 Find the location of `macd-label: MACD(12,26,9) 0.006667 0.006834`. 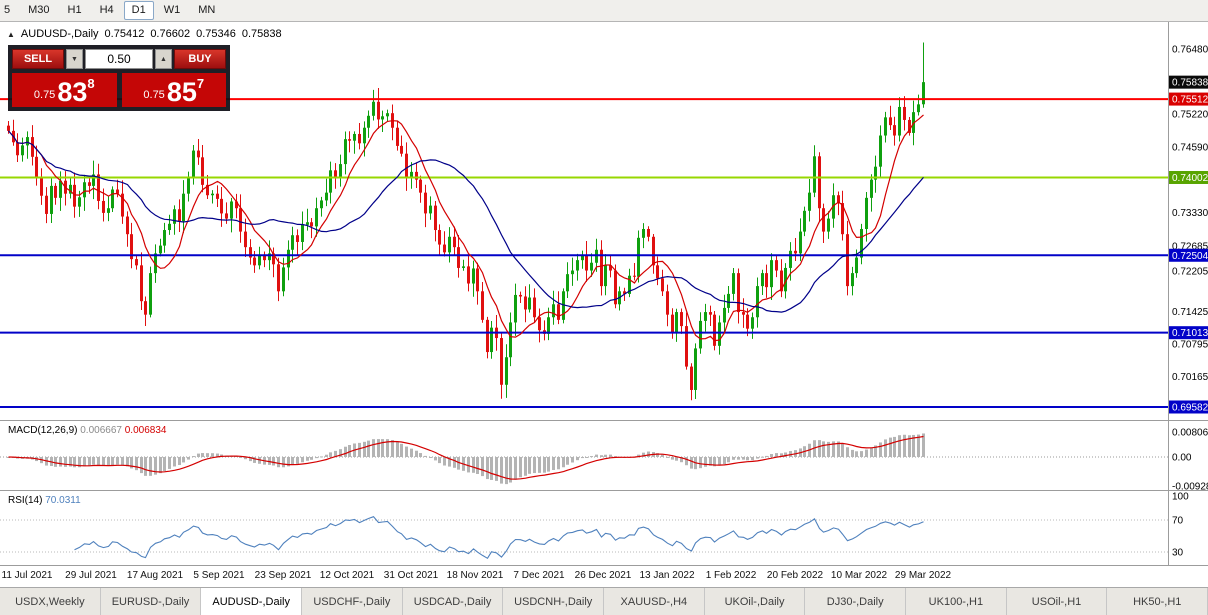

macd-label: MACD(12,26,9) 0.006667 0.006834 is located at coordinates (87, 430).